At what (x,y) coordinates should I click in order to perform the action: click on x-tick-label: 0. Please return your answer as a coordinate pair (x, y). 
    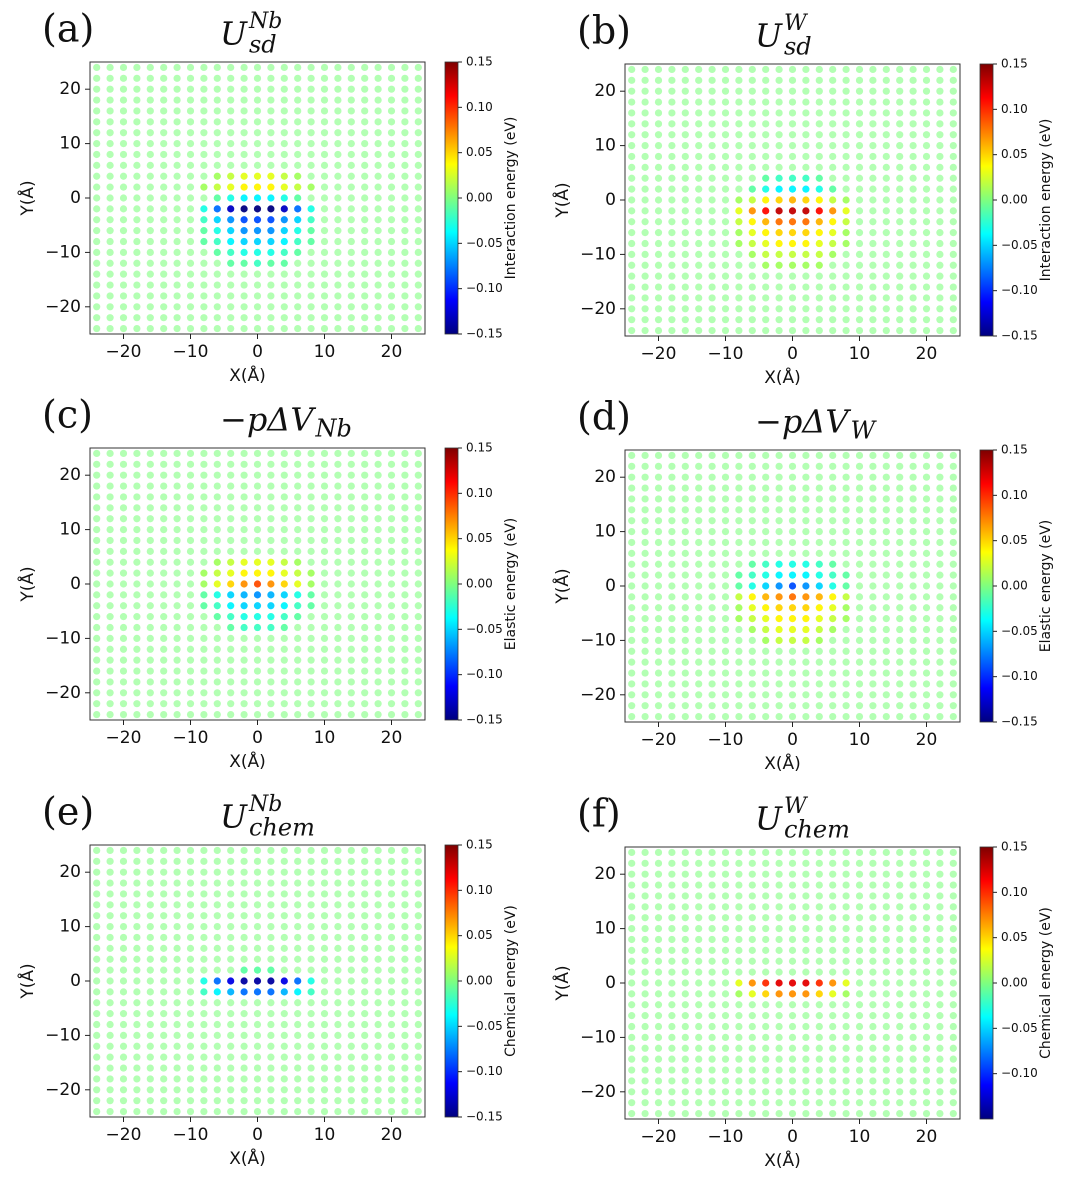
    Looking at the image, I should click on (792, 1137).